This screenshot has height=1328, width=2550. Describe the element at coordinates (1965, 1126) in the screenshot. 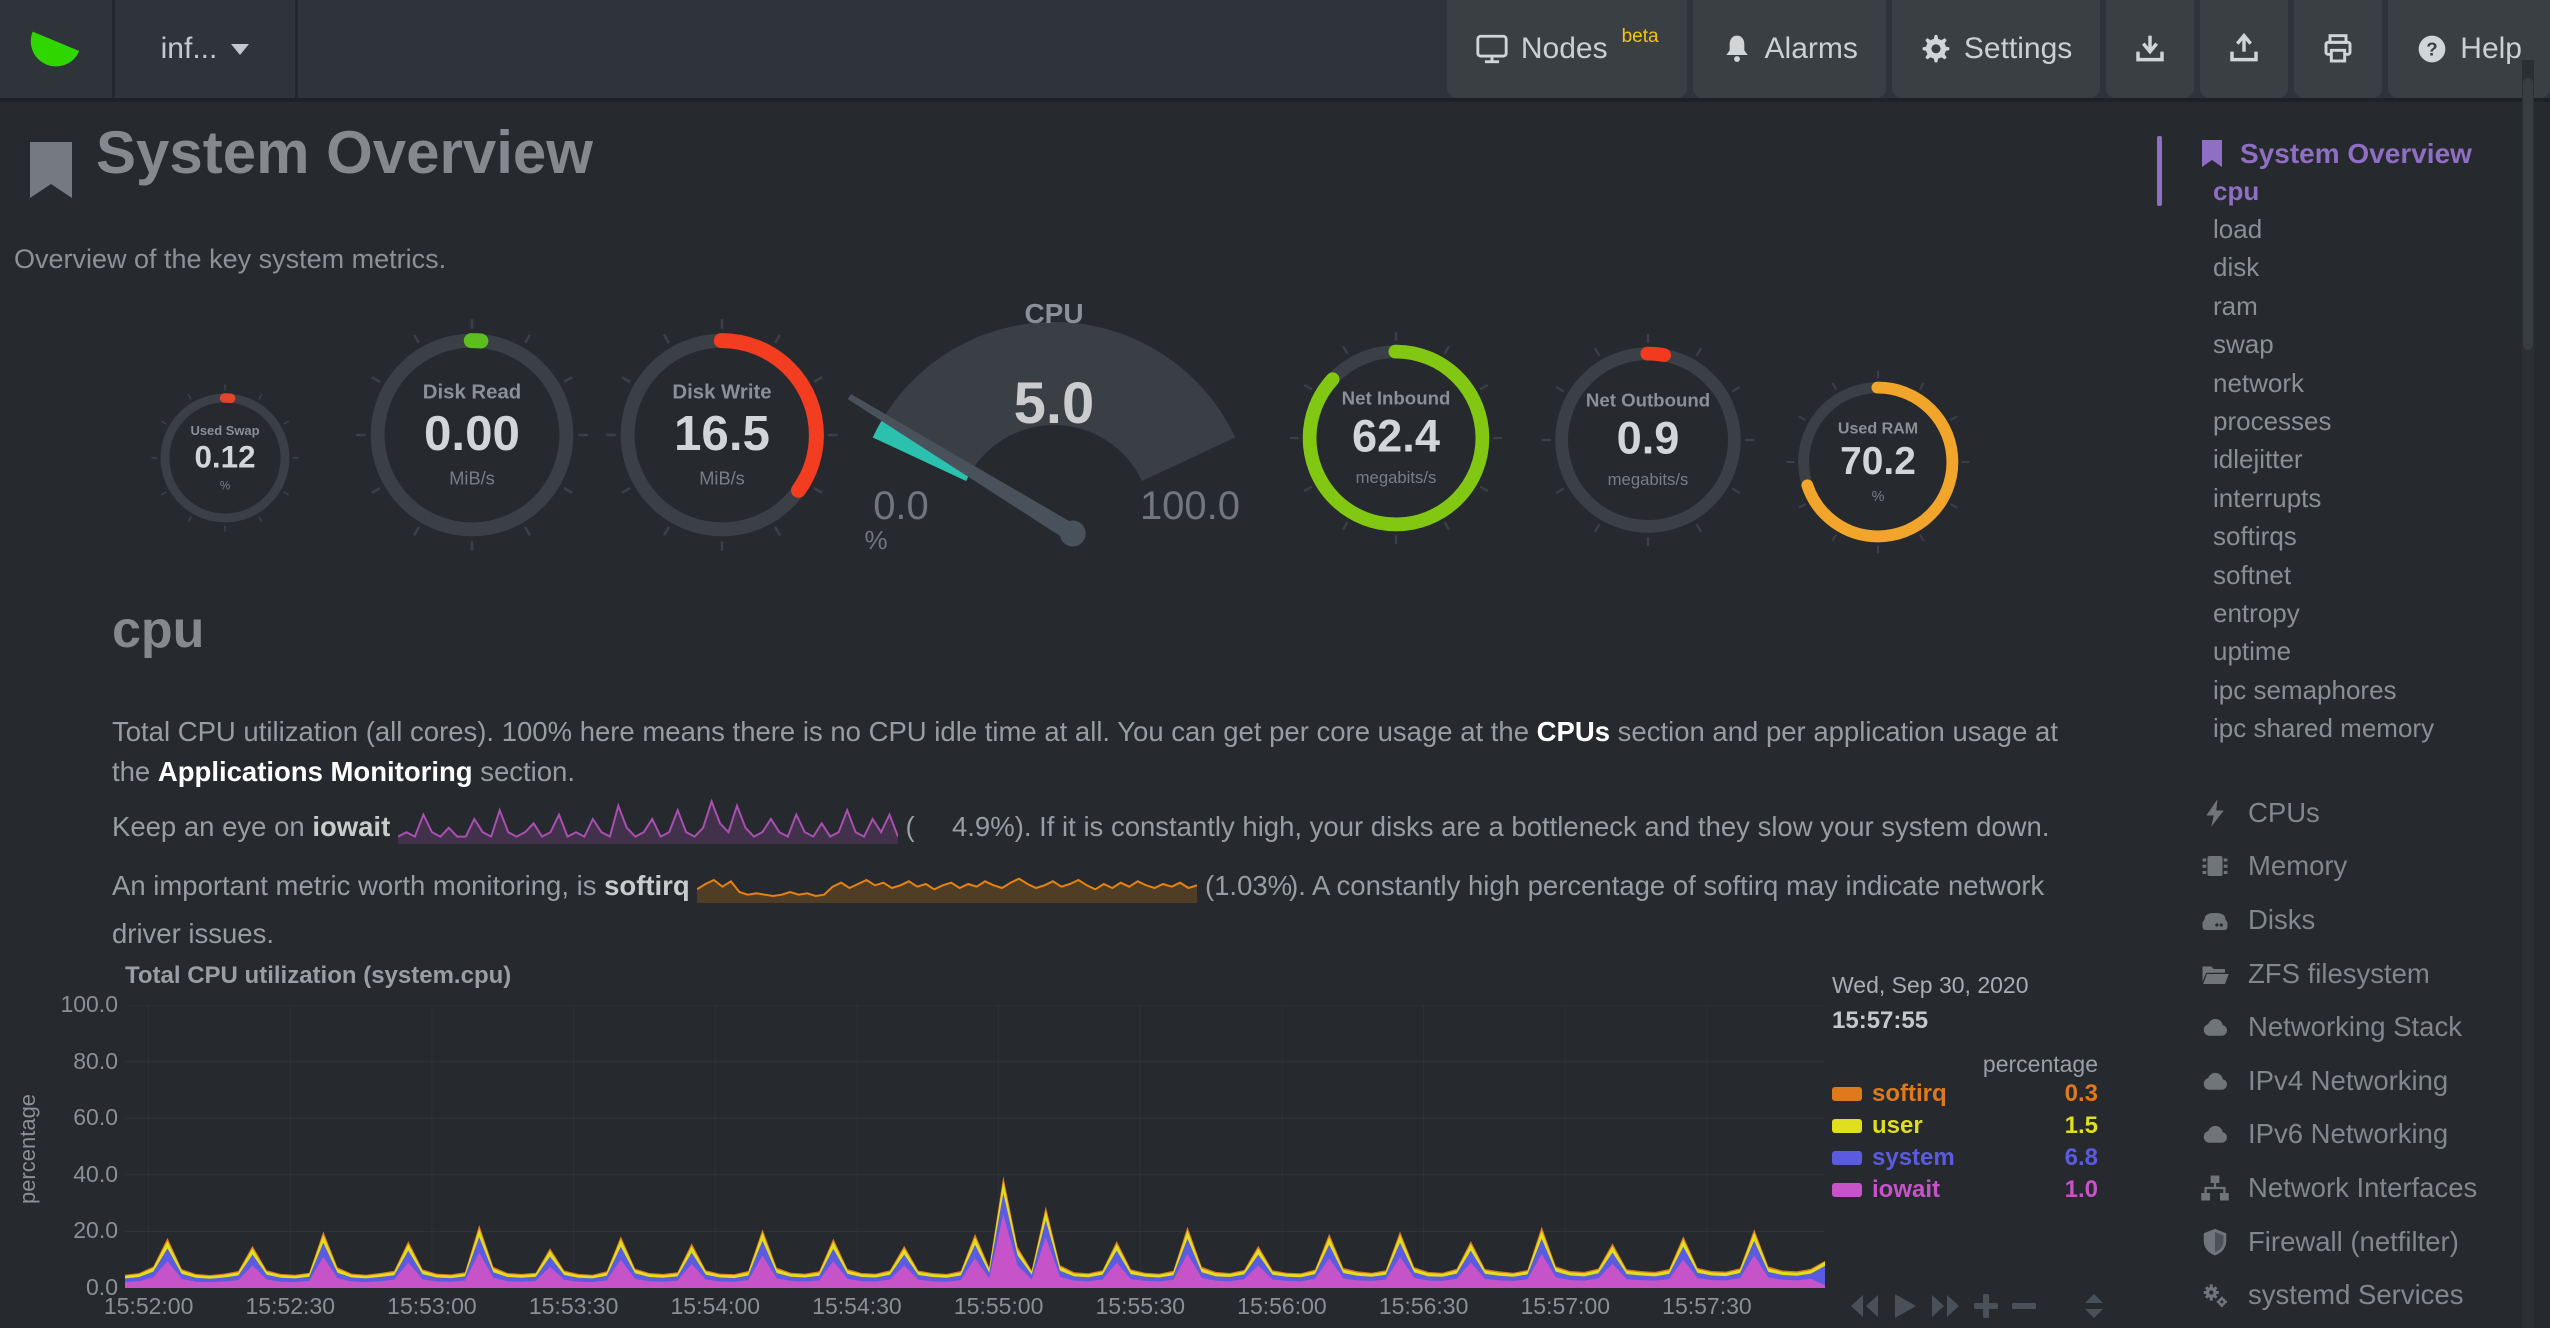

I see `legend-row-user: user 1.5` at that location.